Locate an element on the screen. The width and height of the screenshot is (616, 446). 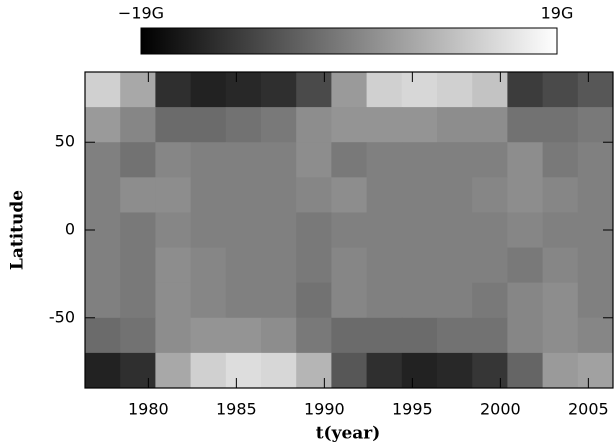
x-tick-label: 2000 is located at coordinates (500, 409).